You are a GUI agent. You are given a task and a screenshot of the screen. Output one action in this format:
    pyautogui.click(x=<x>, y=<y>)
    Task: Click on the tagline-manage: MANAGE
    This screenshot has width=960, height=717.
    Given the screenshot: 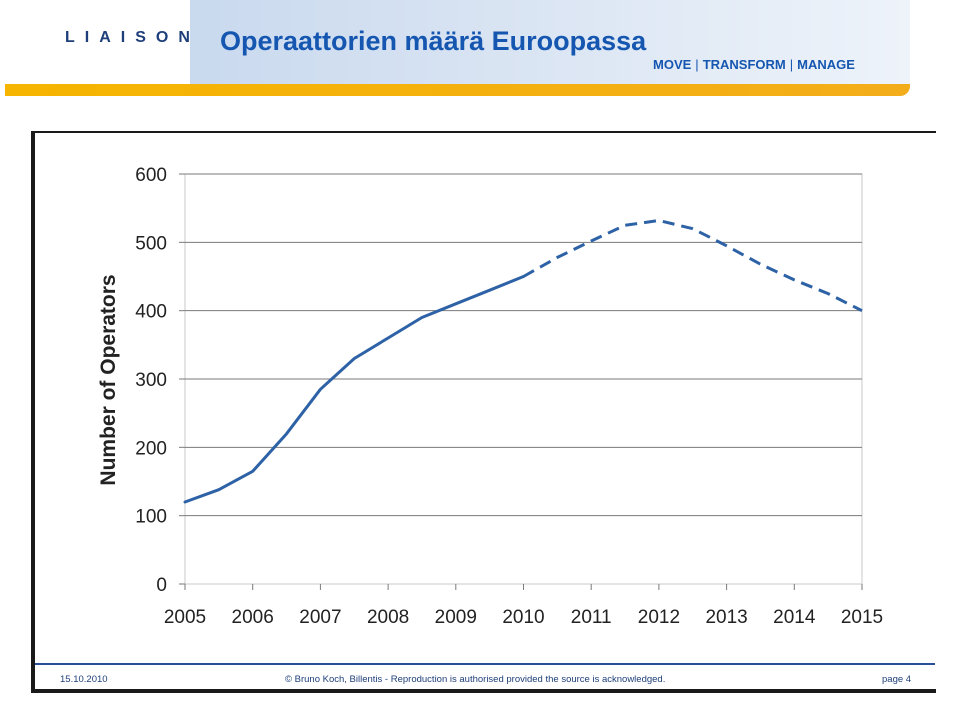 What is the action you would take?
    pyautogui.click(x=826, y=64)
    